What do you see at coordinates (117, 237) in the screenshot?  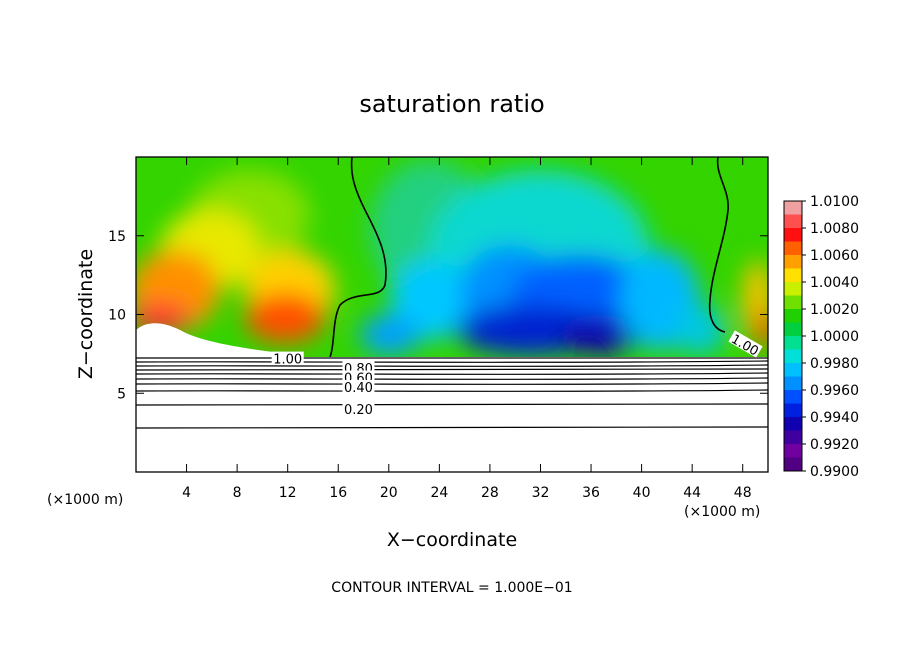 I see `y-tick-label: 15` at bounding box center [117, 237].